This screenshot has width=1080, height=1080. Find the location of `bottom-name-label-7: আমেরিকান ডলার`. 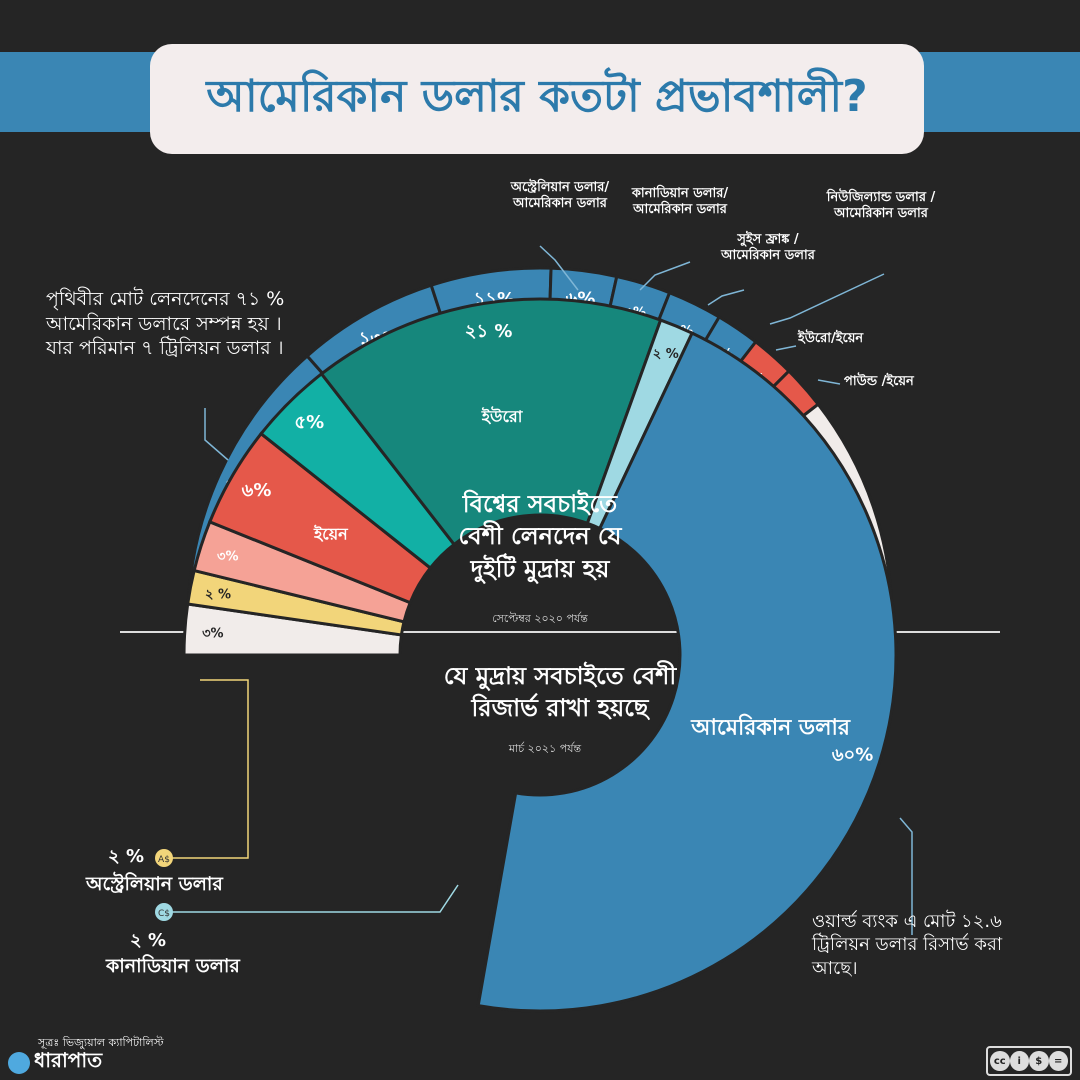

bottom-name-label-7: আমেরিকান ডলার is located at coordinates (770, 726).